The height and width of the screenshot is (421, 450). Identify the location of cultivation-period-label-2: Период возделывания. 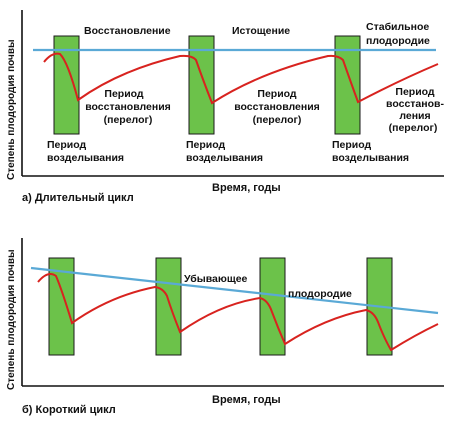
(224, 151).